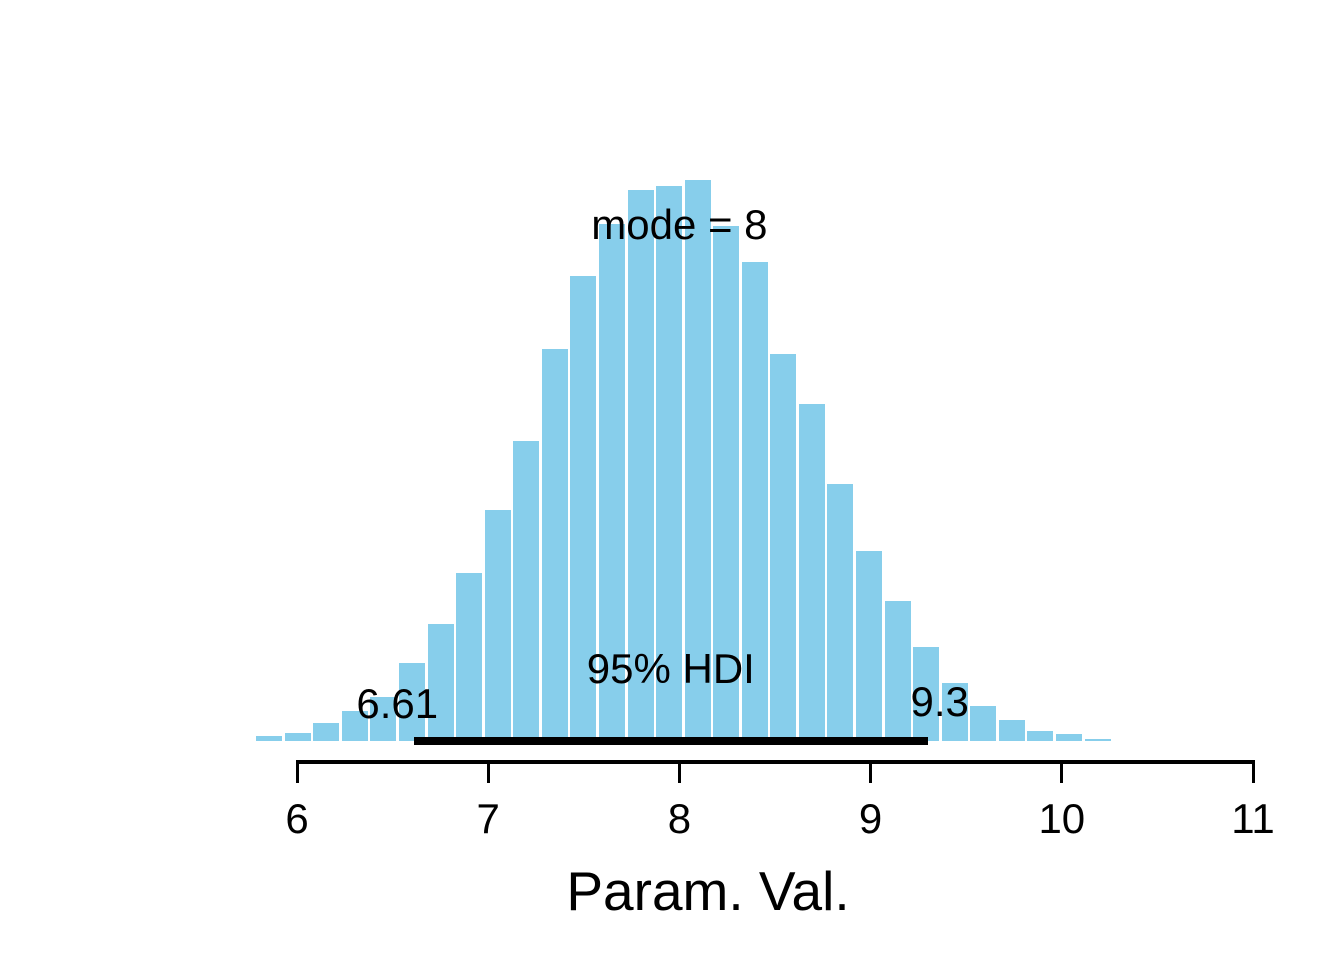 Image resolution: width=1344 pixels, height=960 pixels. Describe the element at coordinates (297, 818) in the screenshot. I see `x-tick-label: 6` at that location.